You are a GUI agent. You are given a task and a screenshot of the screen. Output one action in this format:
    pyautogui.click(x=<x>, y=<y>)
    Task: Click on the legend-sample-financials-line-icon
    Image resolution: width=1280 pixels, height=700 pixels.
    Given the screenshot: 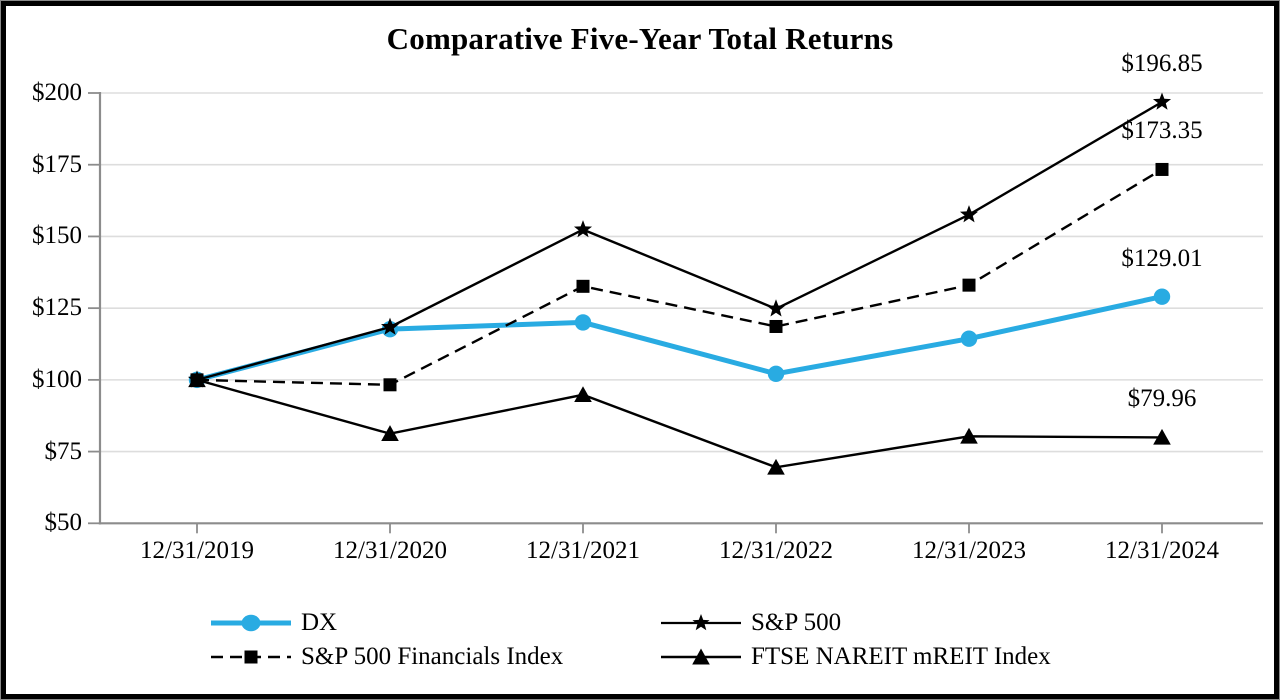 What is the action you would take?
    pyautogui.click(x=251, y=657)
    